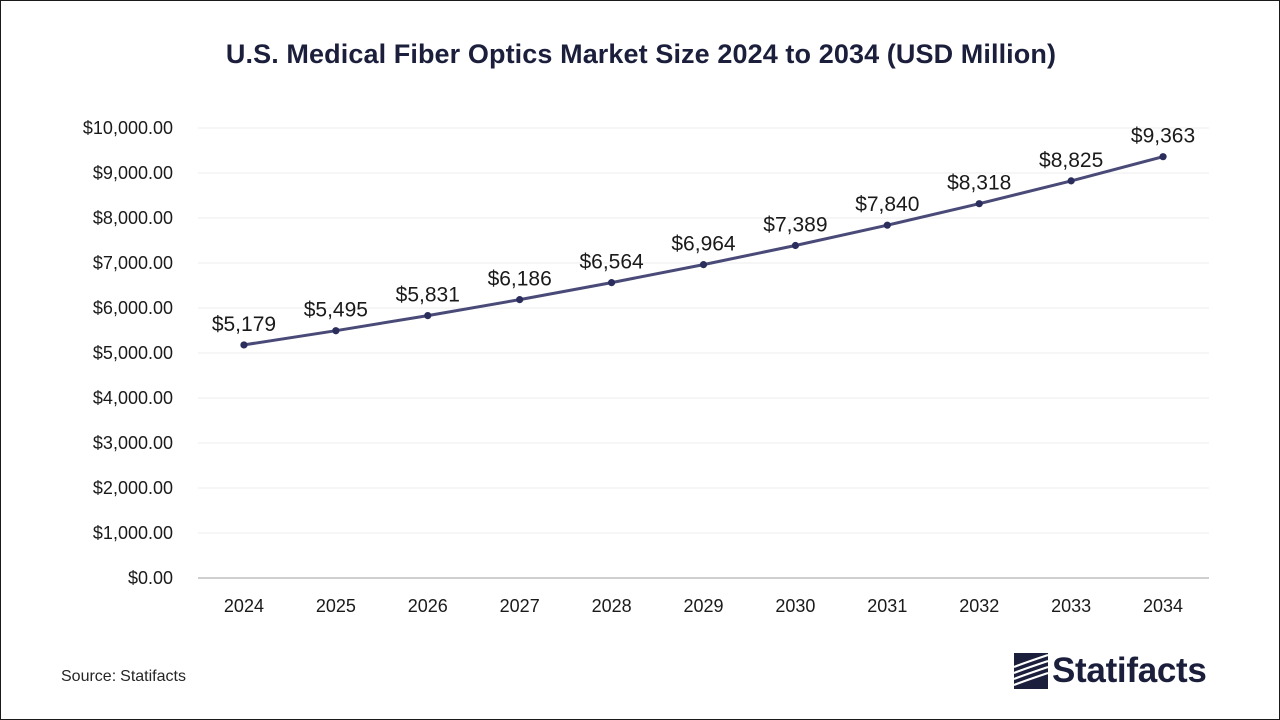 This screenshot has height=720, width=1280. I want to click on brand-logo: Statifacts, so click(1110, 671).